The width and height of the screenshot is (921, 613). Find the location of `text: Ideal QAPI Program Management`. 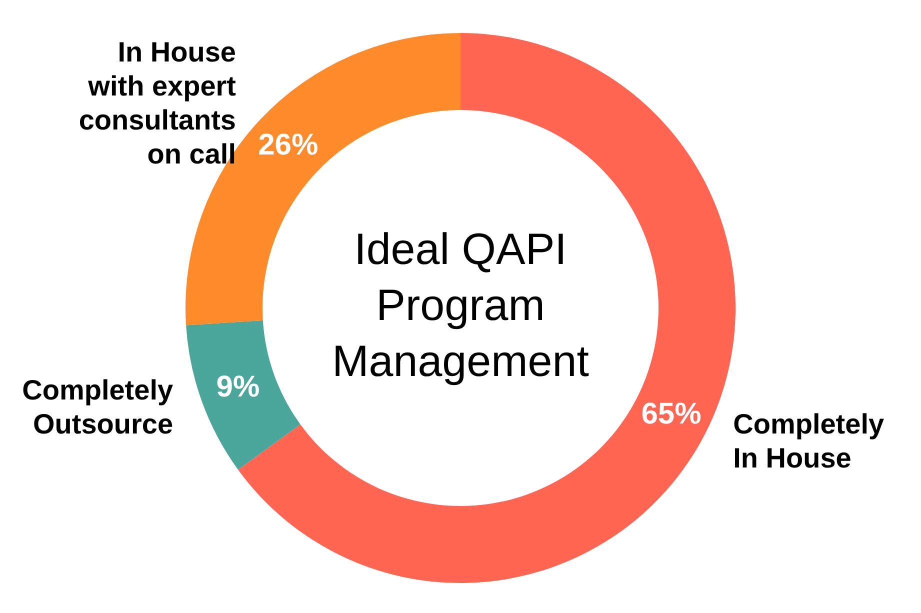

text: Ideal QAPI Program Management is located at coordinates (460, 305).